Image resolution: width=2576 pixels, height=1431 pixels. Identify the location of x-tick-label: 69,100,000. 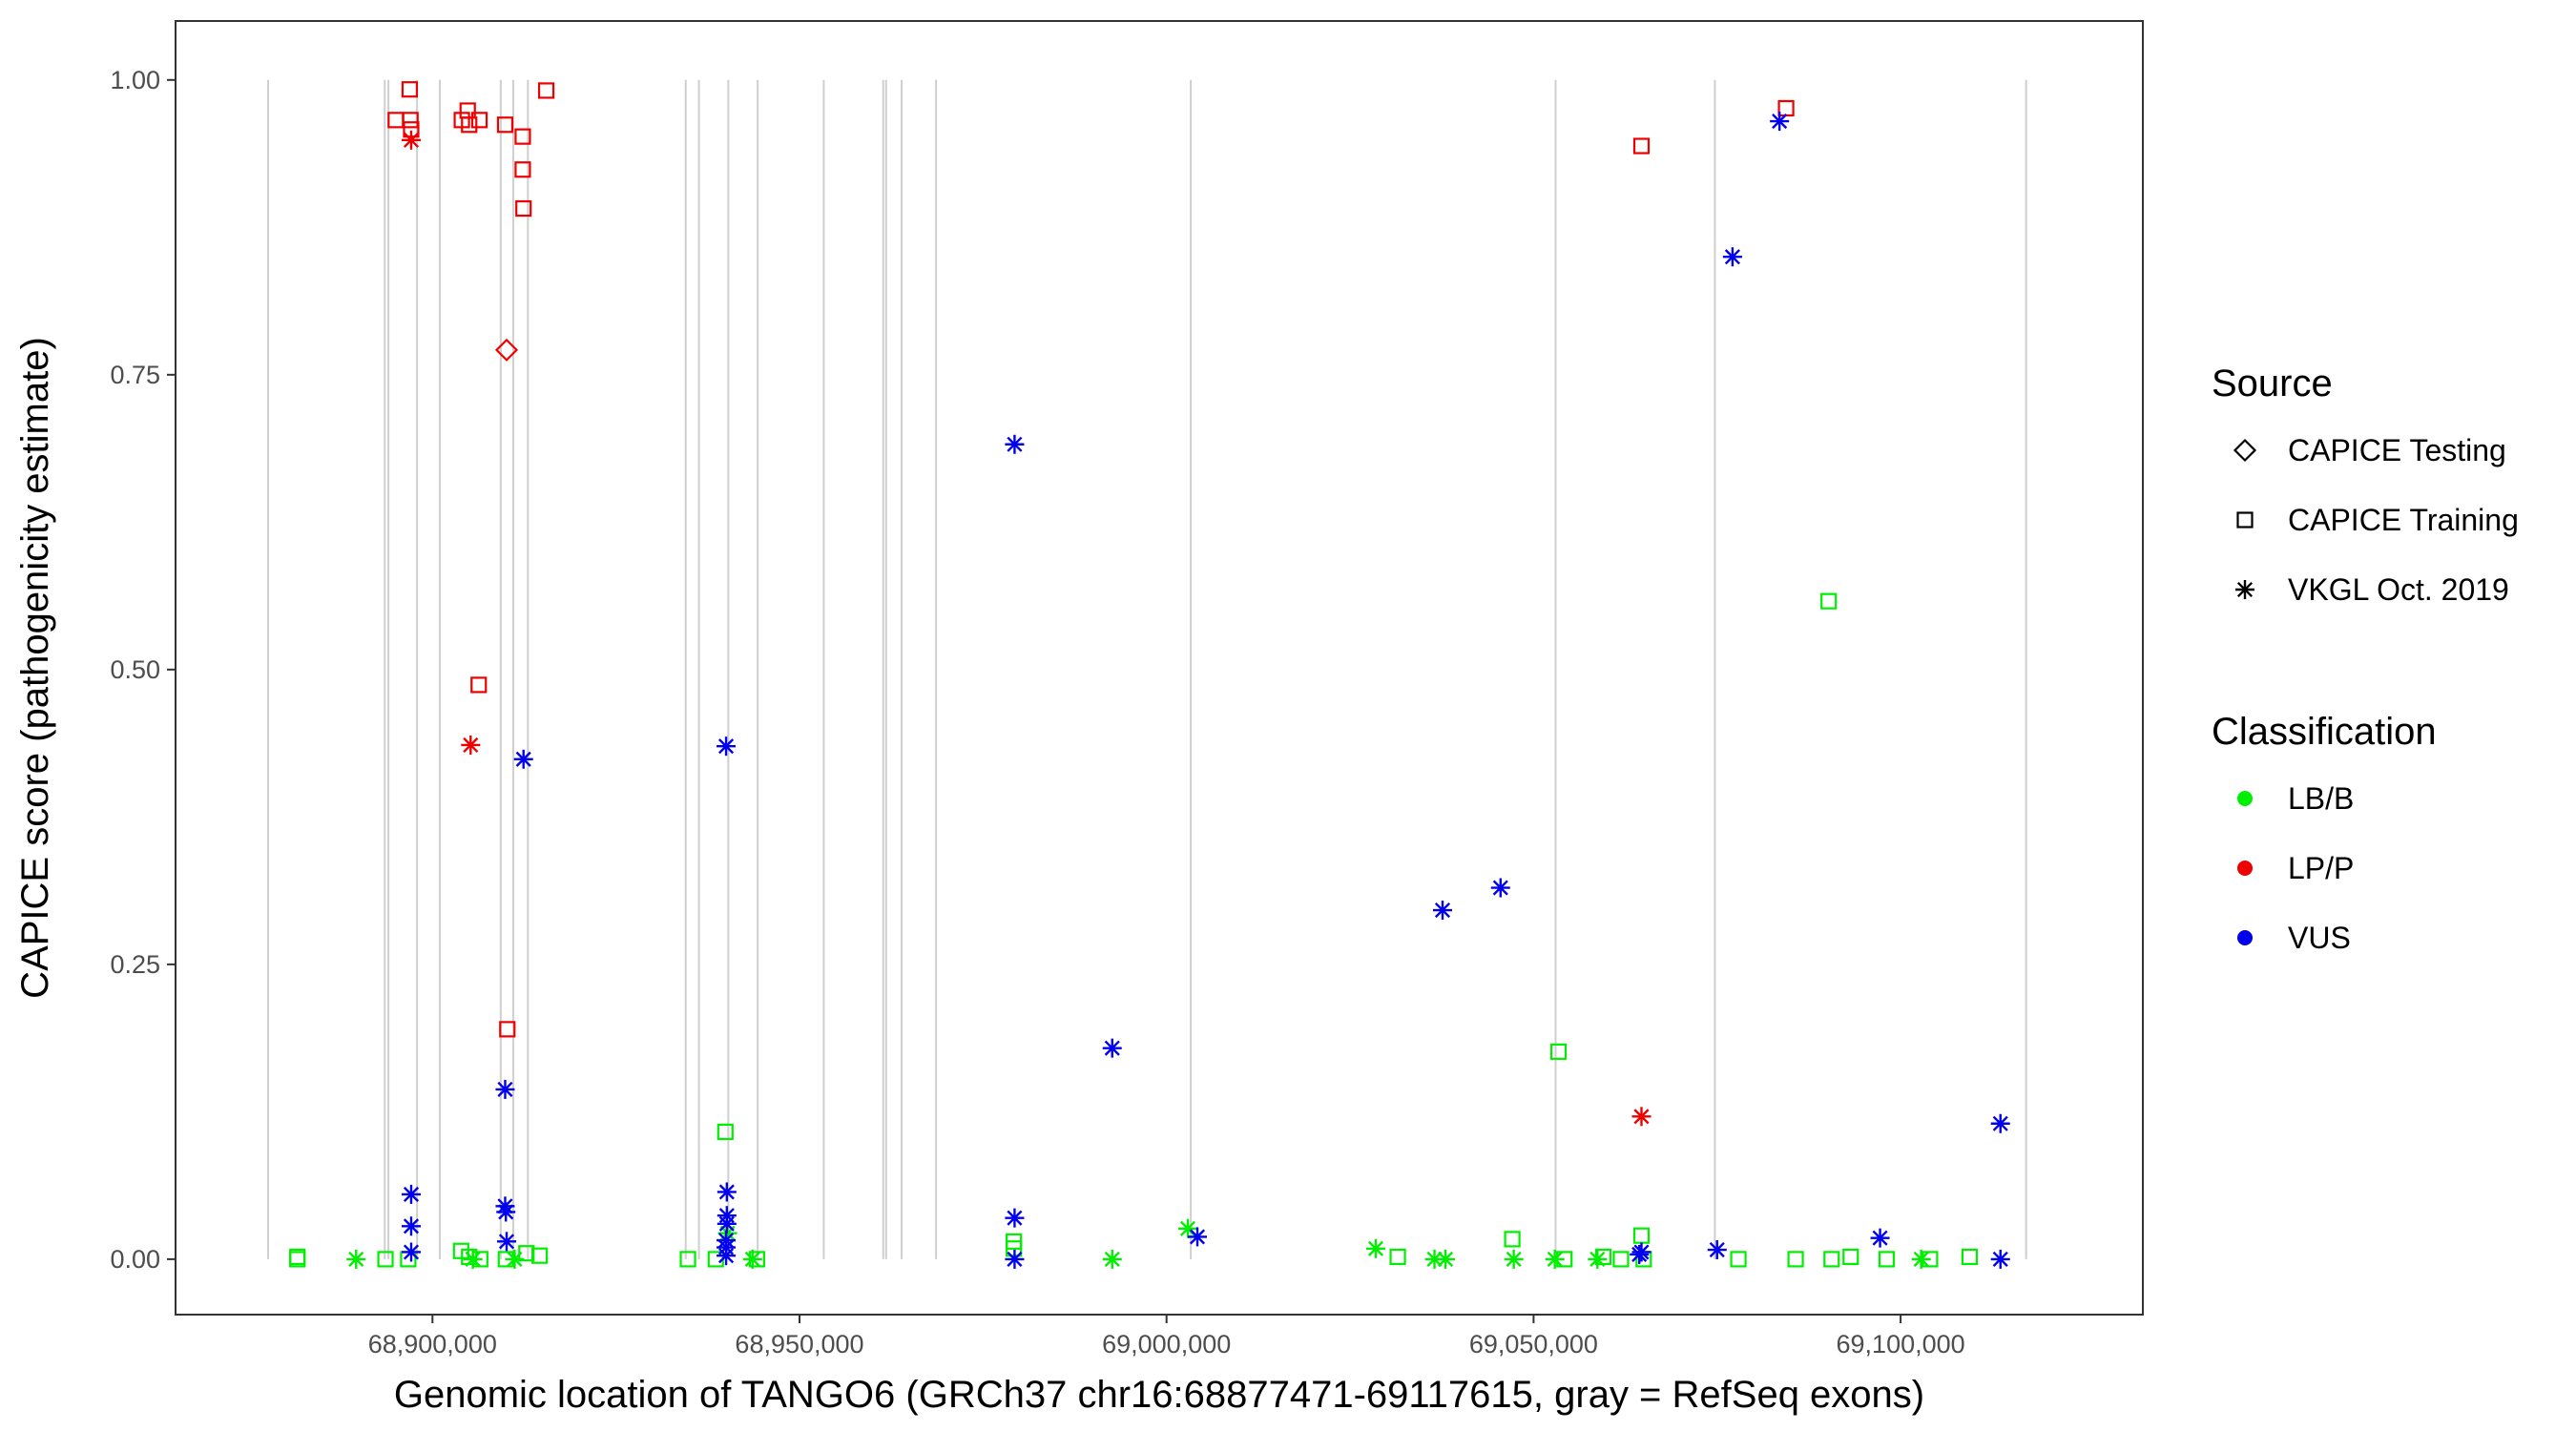
(1901, 1344).